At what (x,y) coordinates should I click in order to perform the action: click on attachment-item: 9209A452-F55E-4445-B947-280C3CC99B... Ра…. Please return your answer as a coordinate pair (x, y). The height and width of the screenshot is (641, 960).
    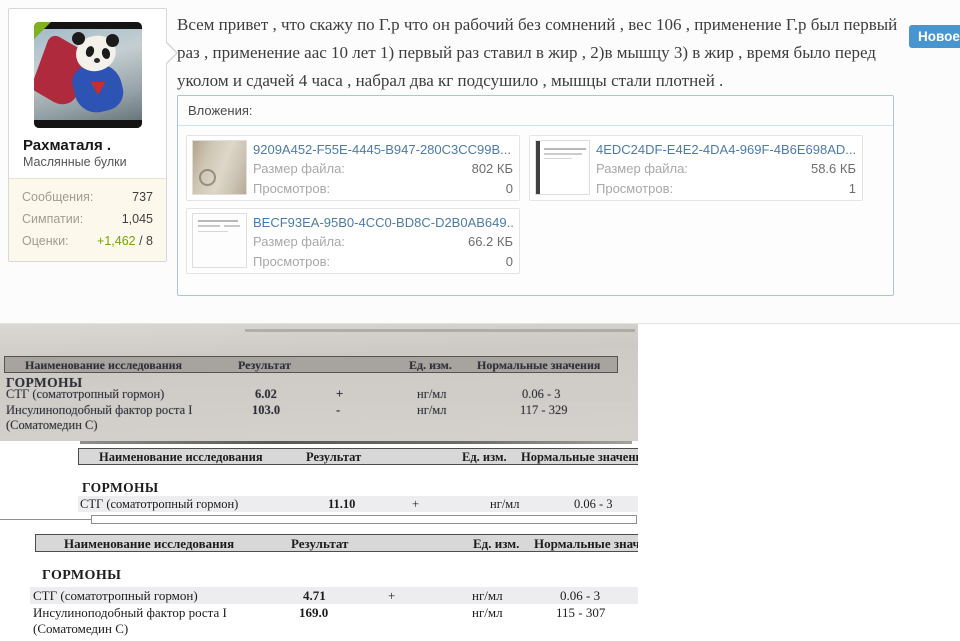
    Looking at the image, I should click on (353, 168).